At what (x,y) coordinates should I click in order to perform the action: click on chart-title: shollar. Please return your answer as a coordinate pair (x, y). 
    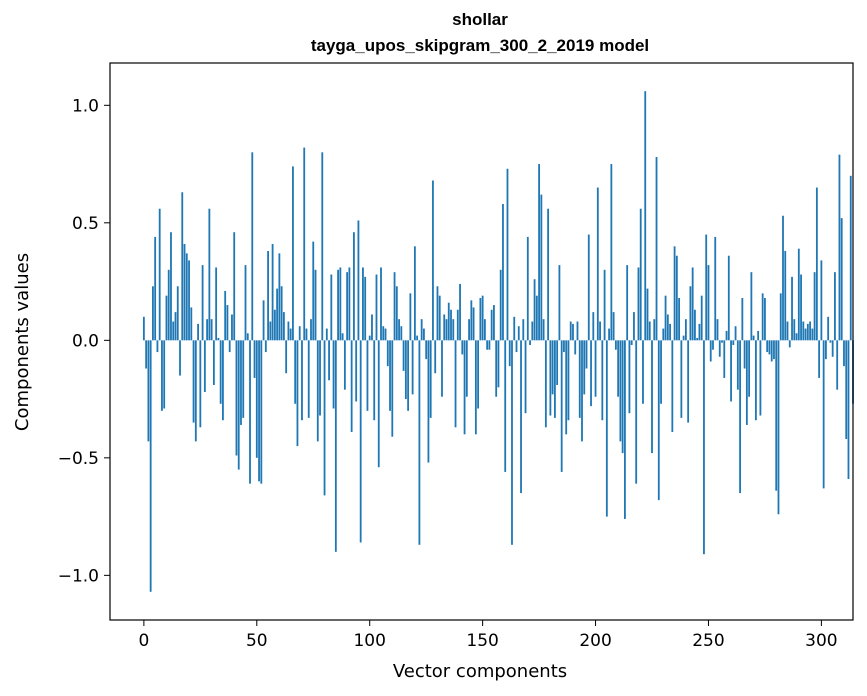
    Looking at the image, I should click on (480, 19).